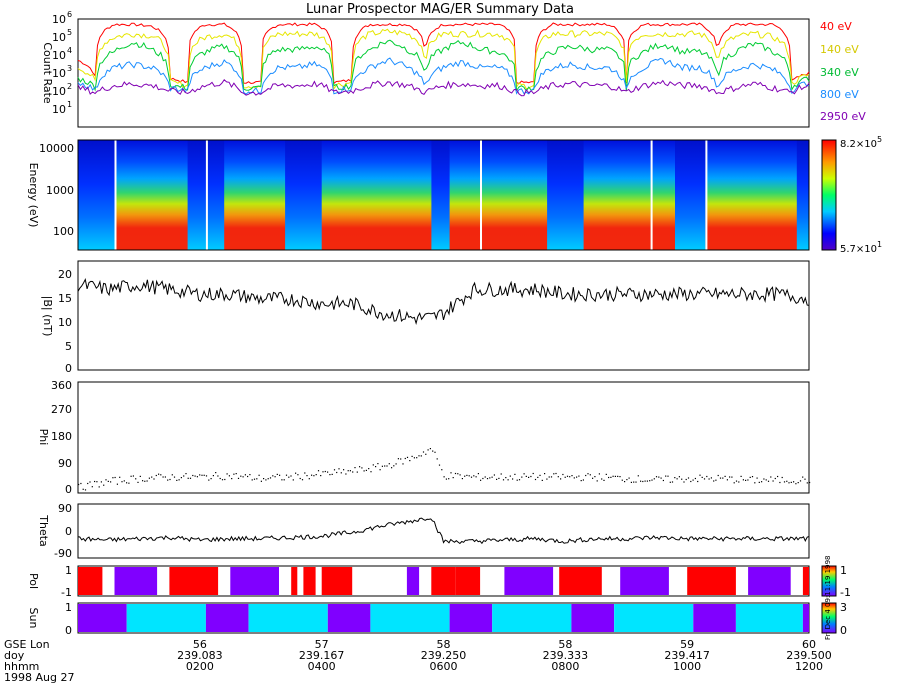 This screenshot has width=900, height=700. Describe the element at coordinates (843, 607) in the screenshot. I see `sun-cbar-tick-3: 3` at that location.